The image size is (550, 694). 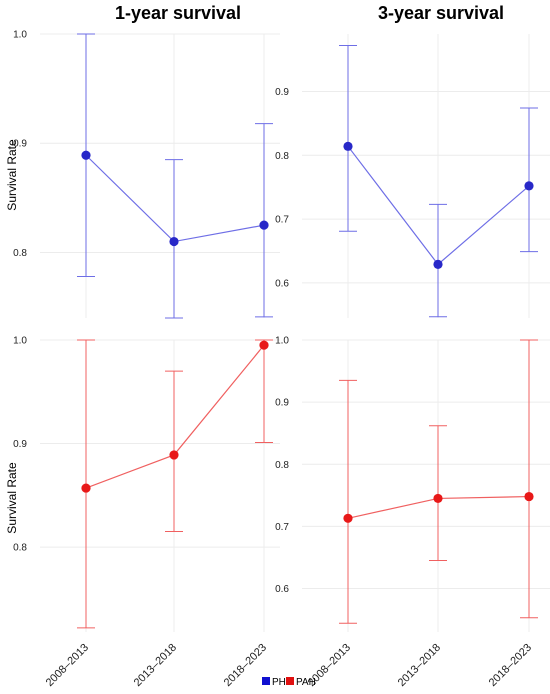 What do you see at coordinates (12, 175) in the screenshot?
I see `y-axis-title-top: Survival Rate` at bounding box center [12, 175].